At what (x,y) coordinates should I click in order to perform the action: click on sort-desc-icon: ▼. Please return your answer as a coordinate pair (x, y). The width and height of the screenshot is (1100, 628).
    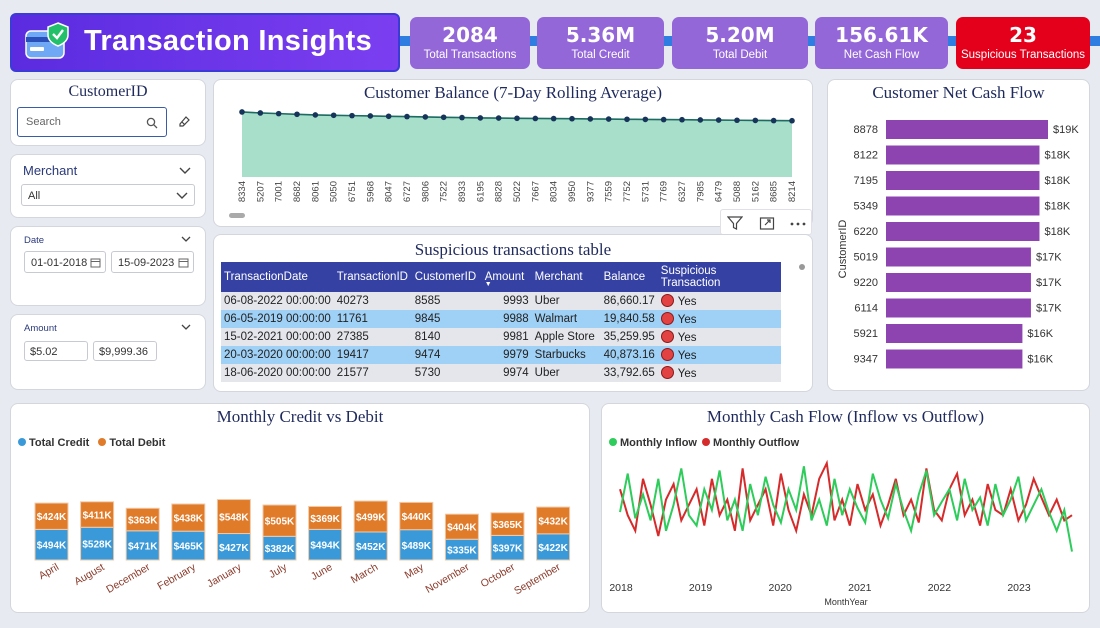
    Looking at the image, I should click on (488, 284).